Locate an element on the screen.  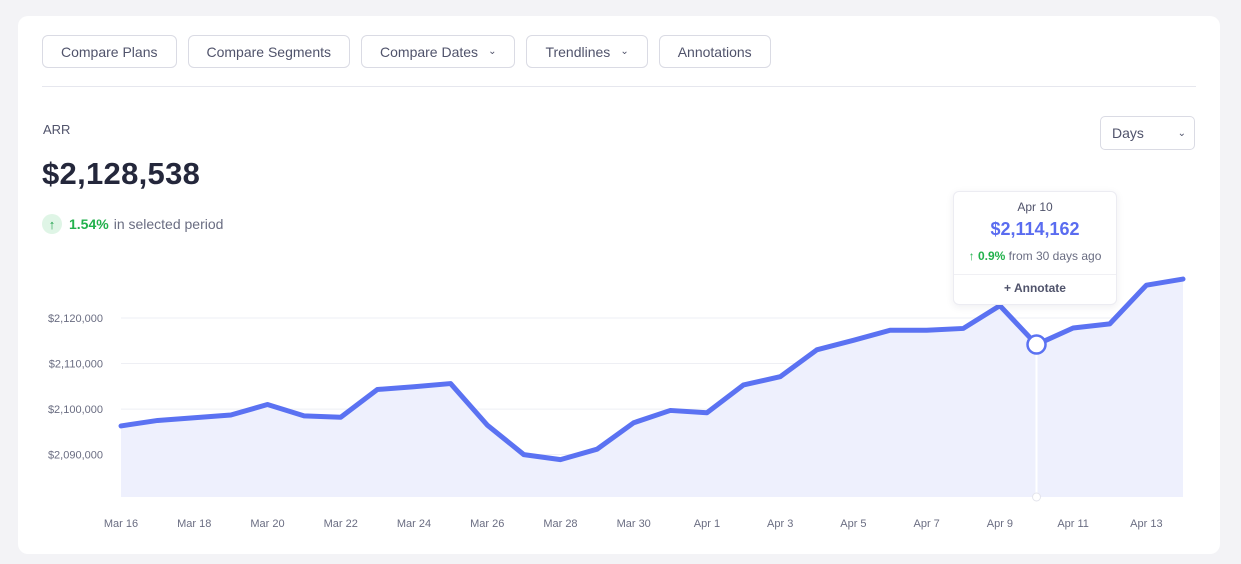
metric-value: $2,128,538 is located at coordinates (121, 173).